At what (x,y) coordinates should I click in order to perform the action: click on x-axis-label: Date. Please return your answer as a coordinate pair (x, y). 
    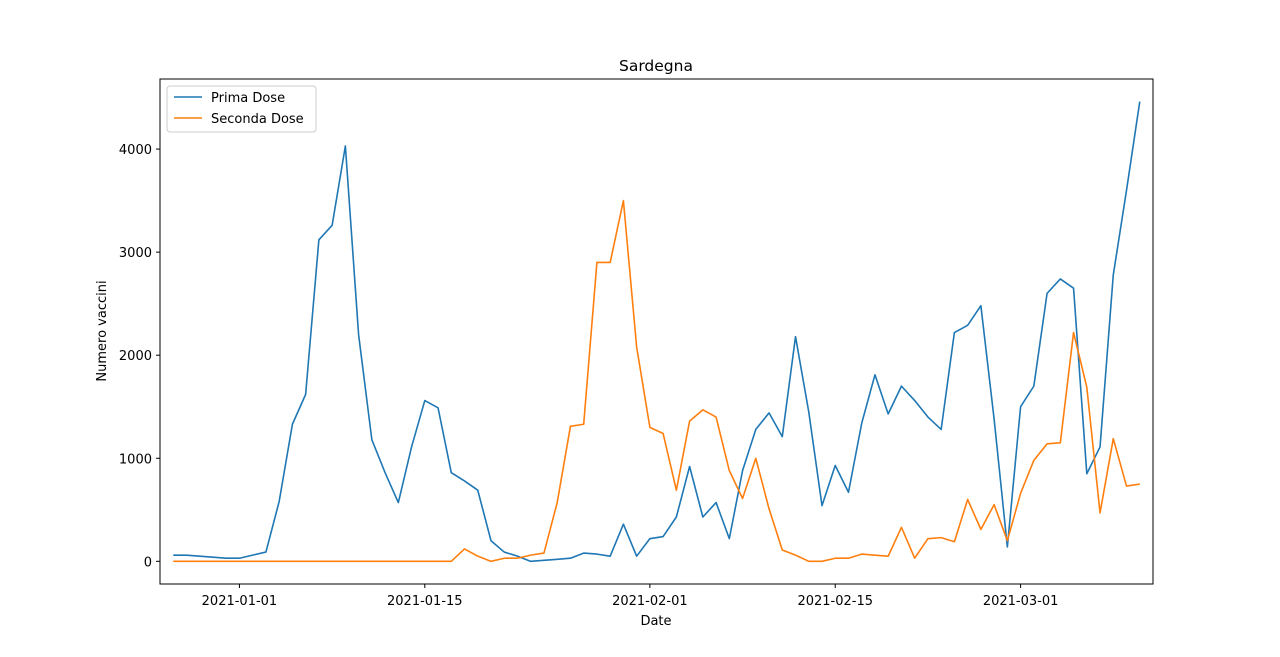
    Looking at the image, I should click on (655, 621).